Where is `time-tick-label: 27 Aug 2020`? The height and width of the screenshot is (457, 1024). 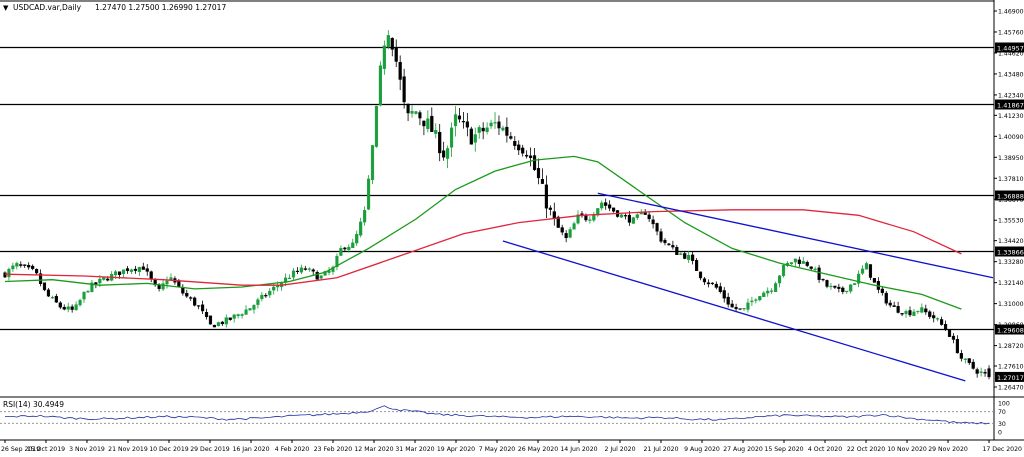 time-tick-label: 27 Aug 2020 is located at coordinates (743, 449).